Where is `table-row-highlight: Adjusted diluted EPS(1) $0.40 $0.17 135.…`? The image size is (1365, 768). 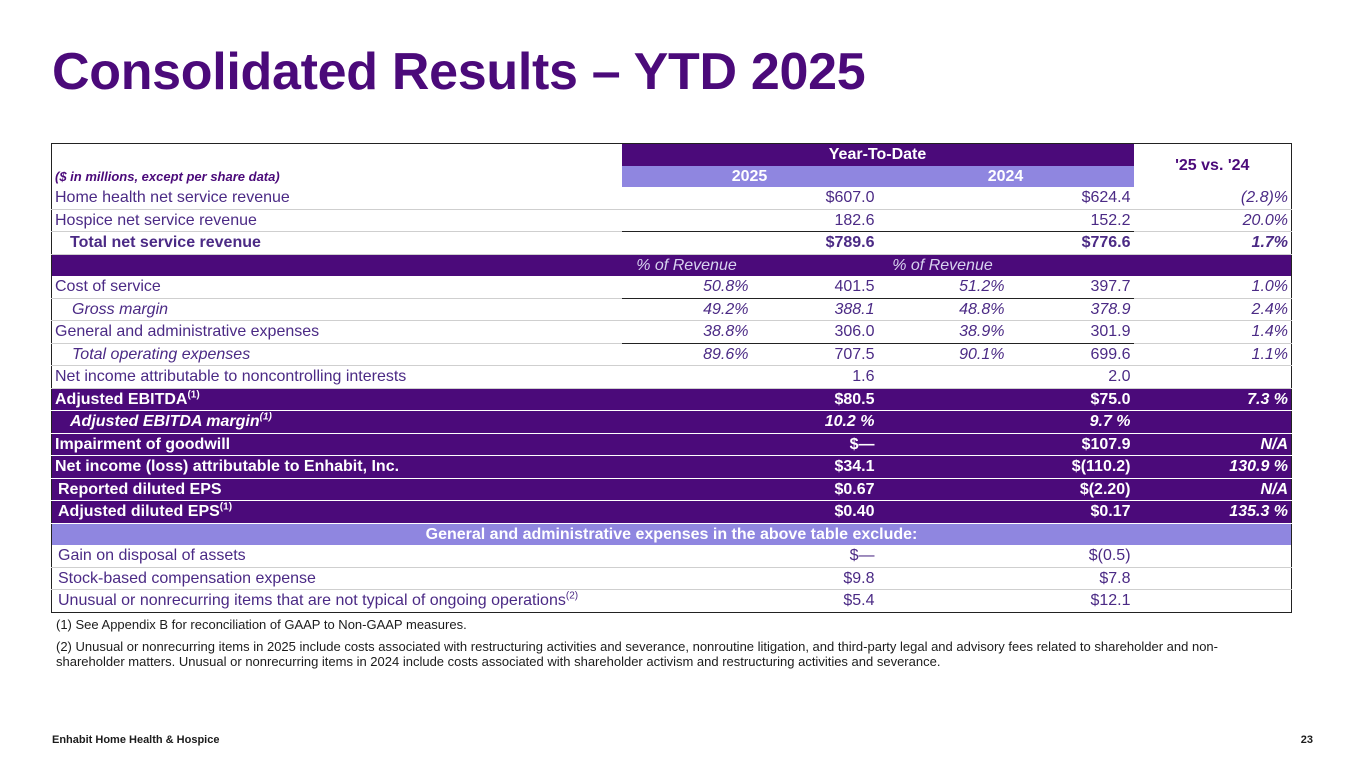 table-row-highlight: Adjusted diluted EPS(1) $0.40 $0.17 135.… is located at coordinates (671, 512).